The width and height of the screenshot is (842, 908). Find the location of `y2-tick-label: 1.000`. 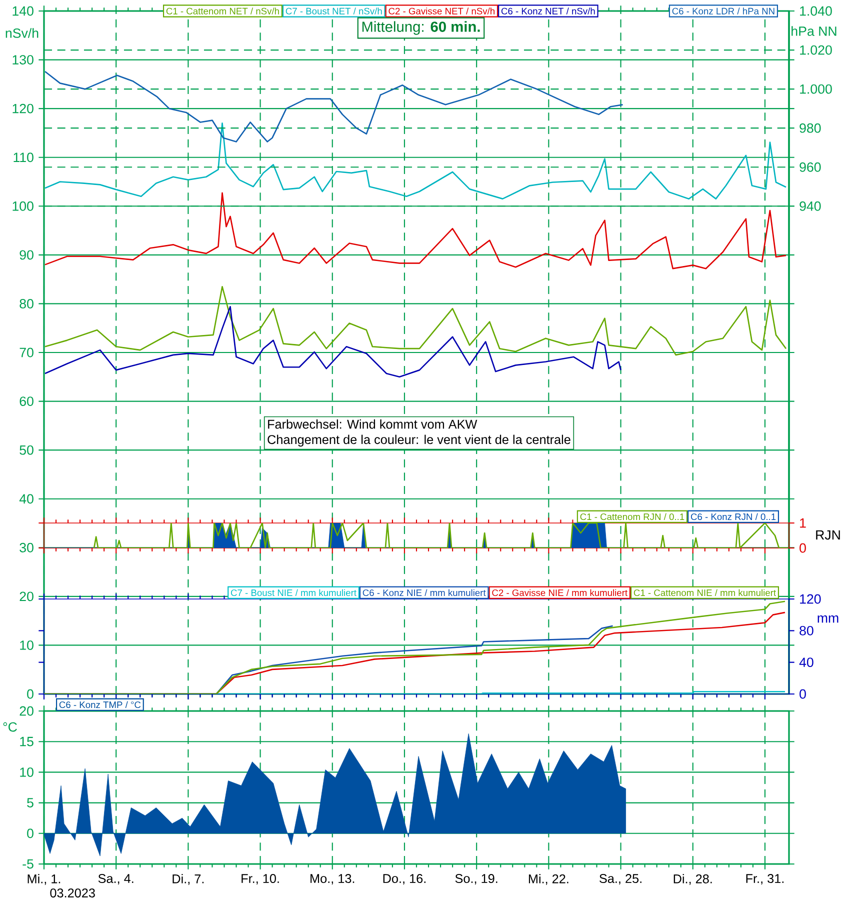

y2-tick-label: 1.000 is located at coordinates (816, 89).